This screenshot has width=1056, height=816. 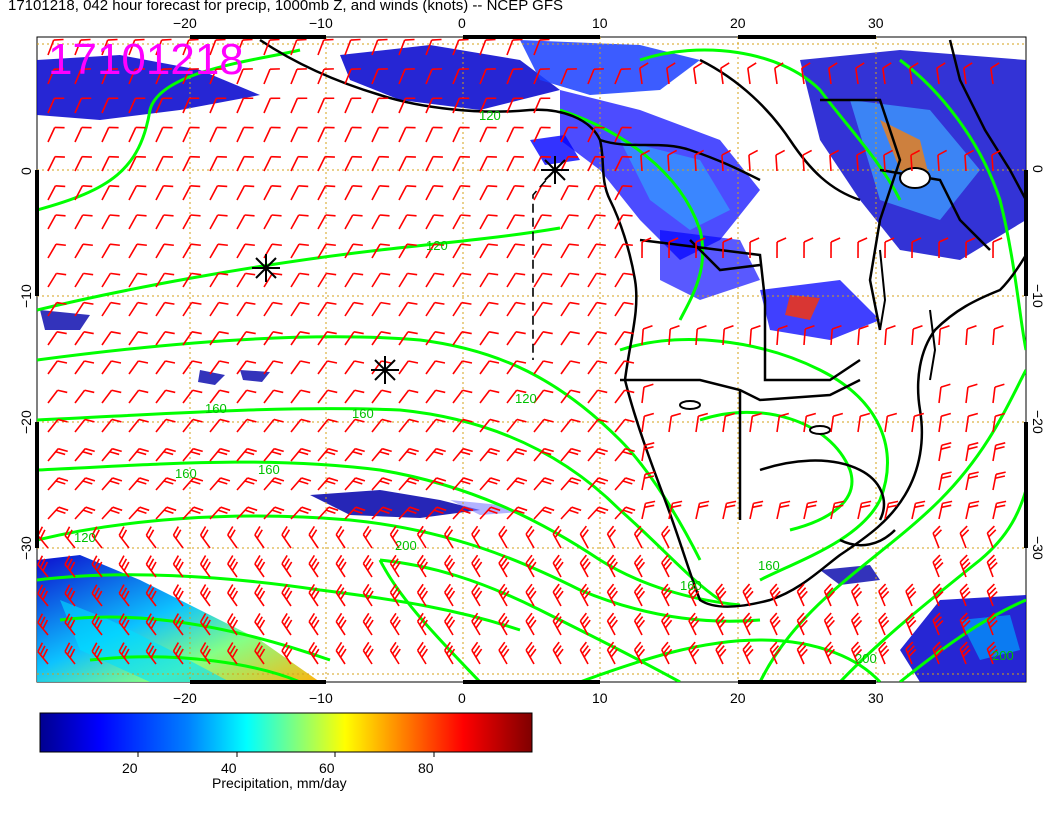 I want to click on asterisk-marker, so click(x=266, y=268).